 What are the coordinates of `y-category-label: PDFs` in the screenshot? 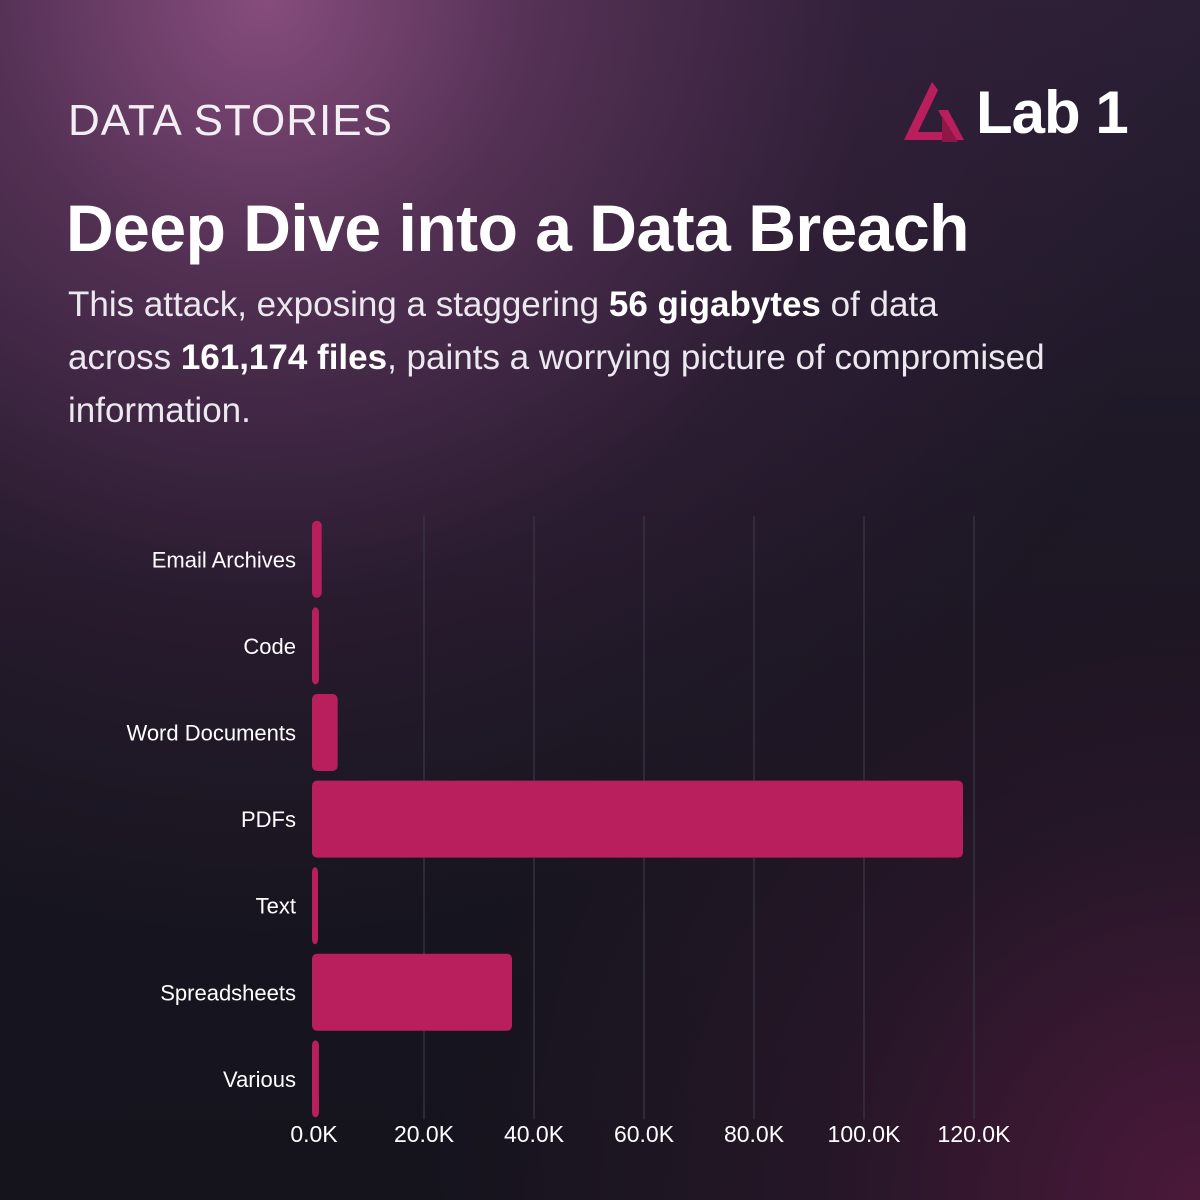 It's located at (268, 819).